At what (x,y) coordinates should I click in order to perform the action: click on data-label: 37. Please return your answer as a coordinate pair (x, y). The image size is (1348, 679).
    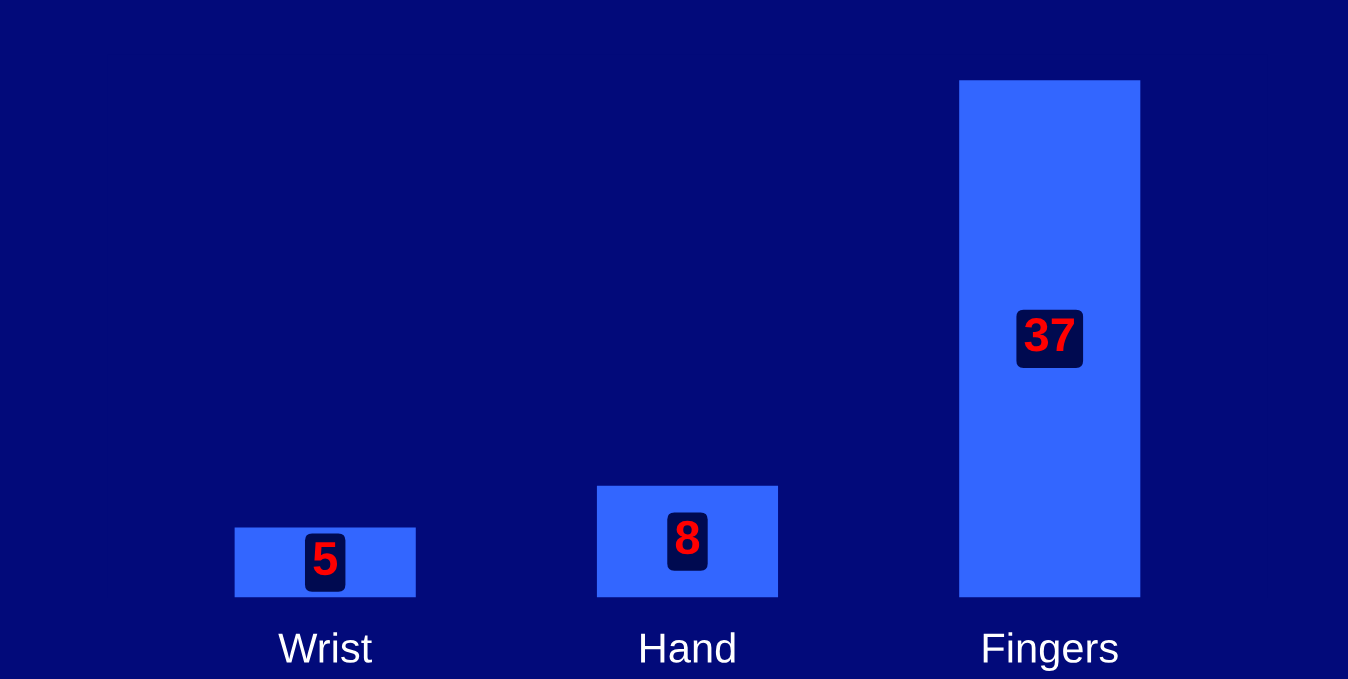
    Looking at the image, I should click on (1049, 335).